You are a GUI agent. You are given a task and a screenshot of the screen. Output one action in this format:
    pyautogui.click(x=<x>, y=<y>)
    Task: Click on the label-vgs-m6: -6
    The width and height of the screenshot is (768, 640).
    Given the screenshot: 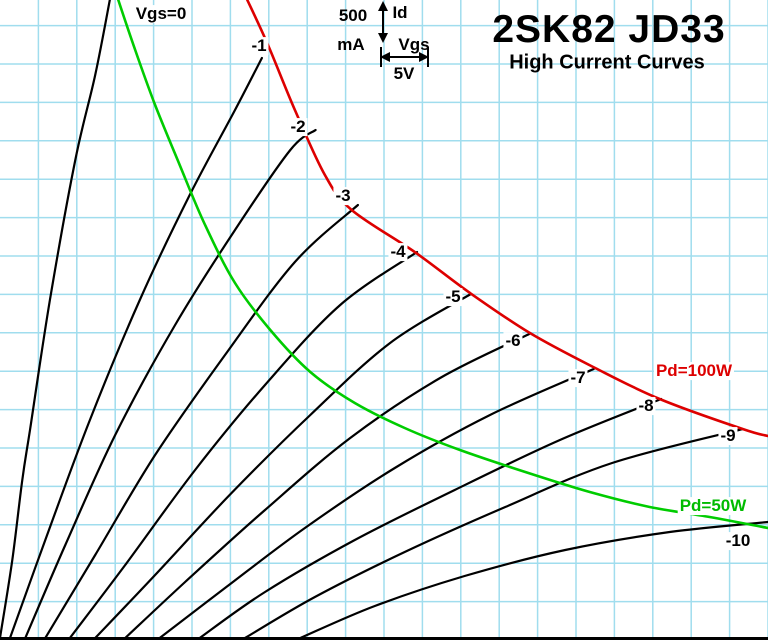 What is the action you would take?
    pyautogui.click(x=513, y=341)
    